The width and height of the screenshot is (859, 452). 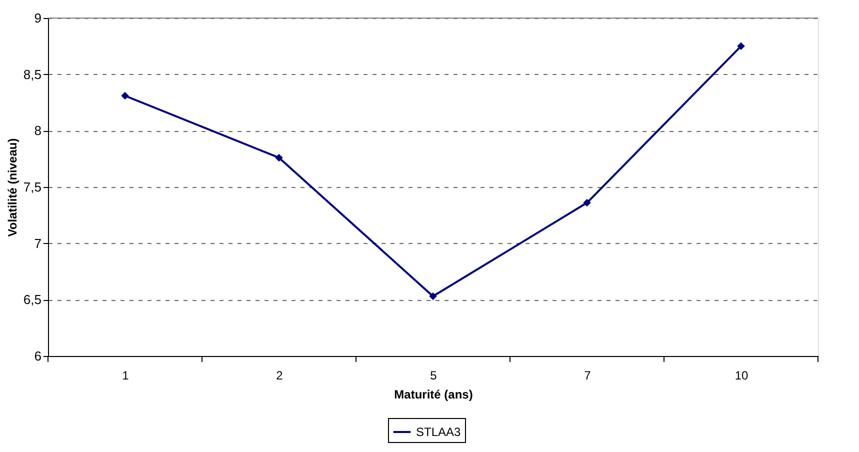 I want to click on x-tick-label: 5, so click(x=434, y=375).